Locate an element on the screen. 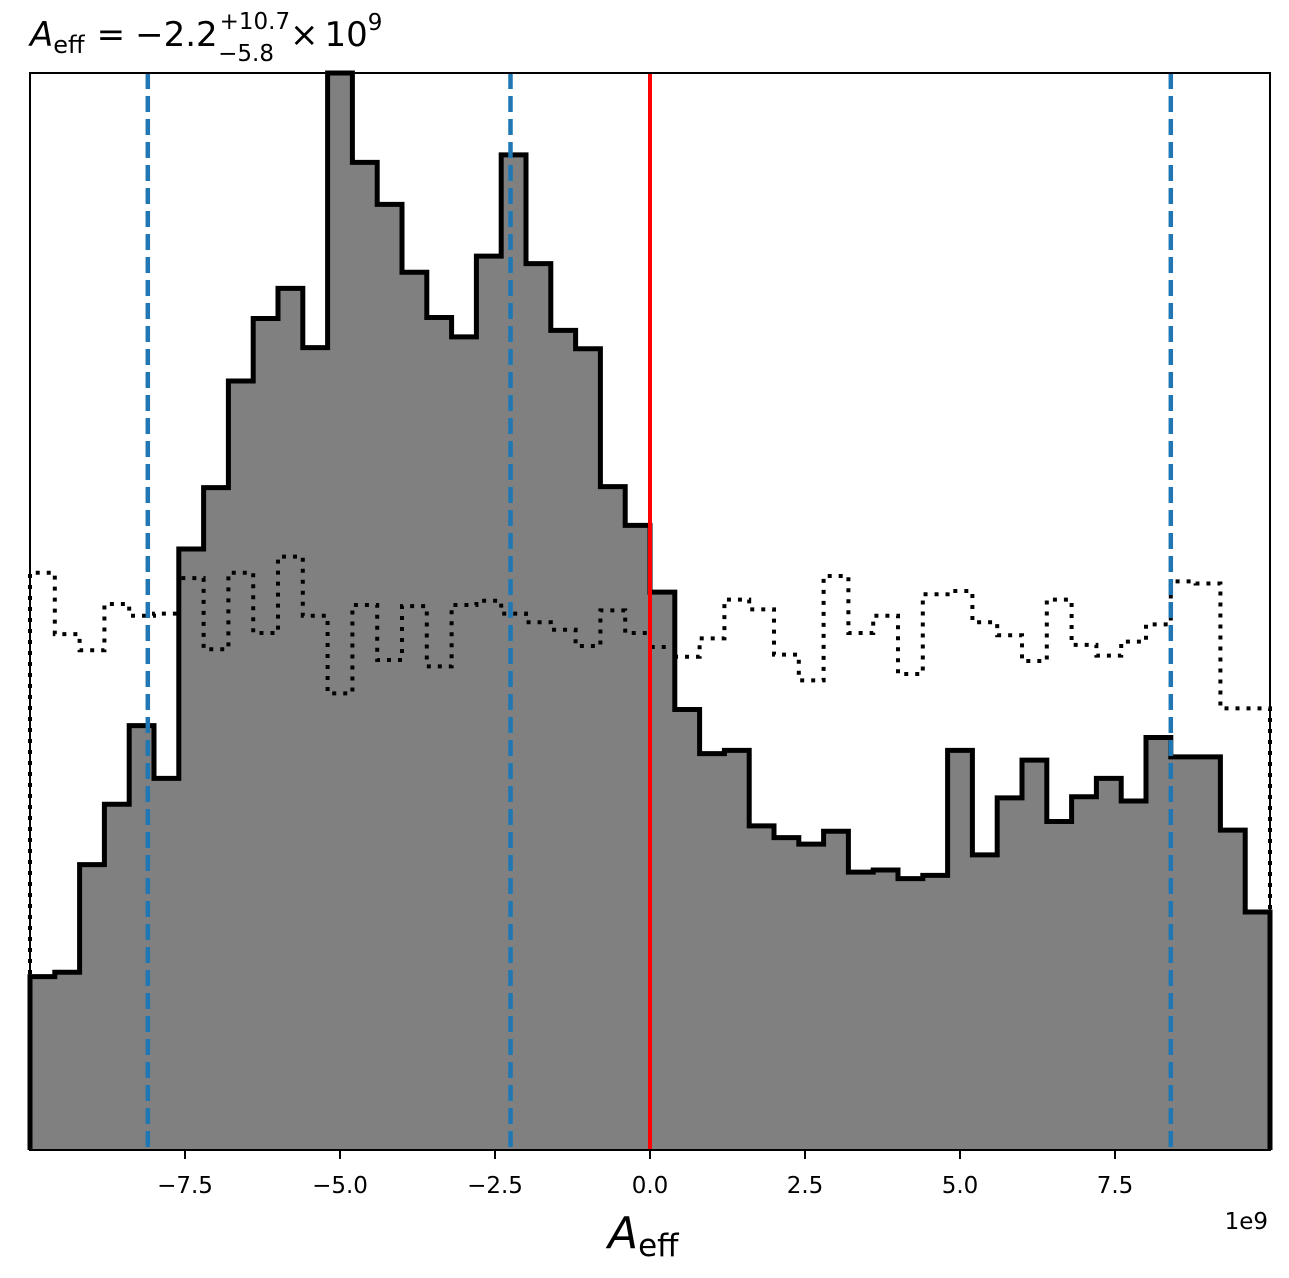 The height and width of the screenshot is (1278, 1289). title-median: −2.2 is located at coordinates (176, 35).